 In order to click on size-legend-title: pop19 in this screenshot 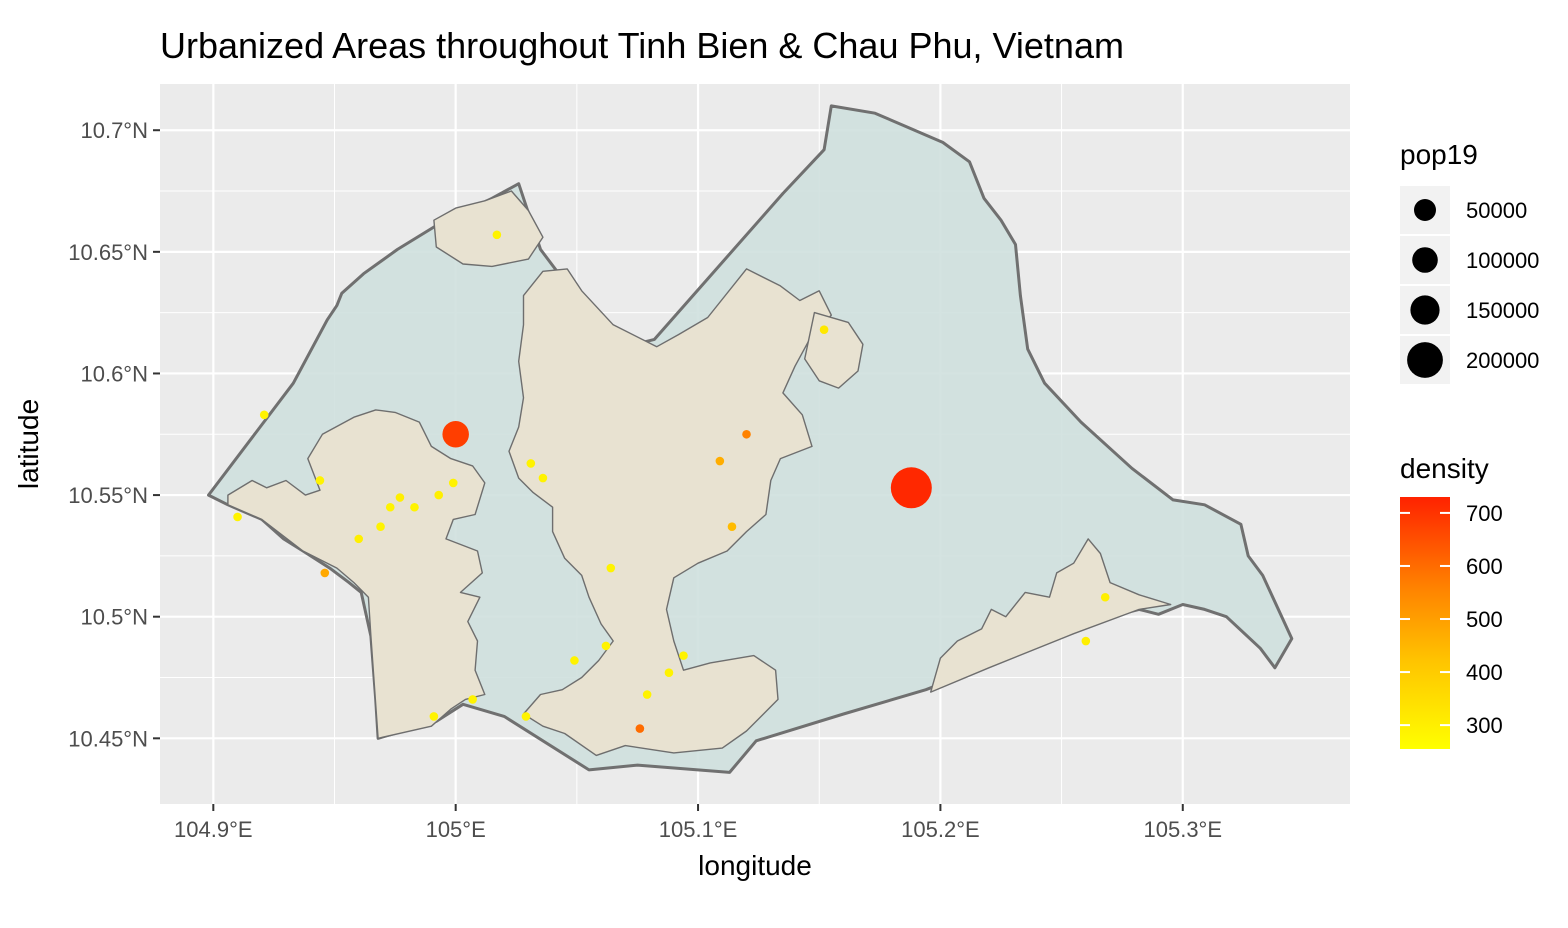, I will do `click(1439, 154)`.